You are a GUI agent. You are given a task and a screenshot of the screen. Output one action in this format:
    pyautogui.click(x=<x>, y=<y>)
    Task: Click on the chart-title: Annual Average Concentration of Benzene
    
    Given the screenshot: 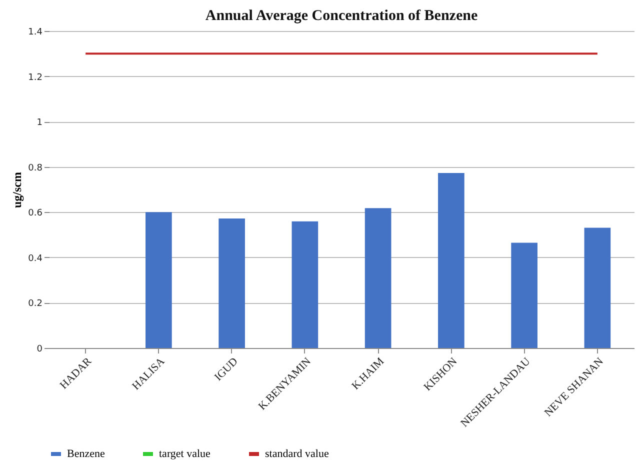 What is the action you would take?
    pyautogui.click(x=341, y=16)
    